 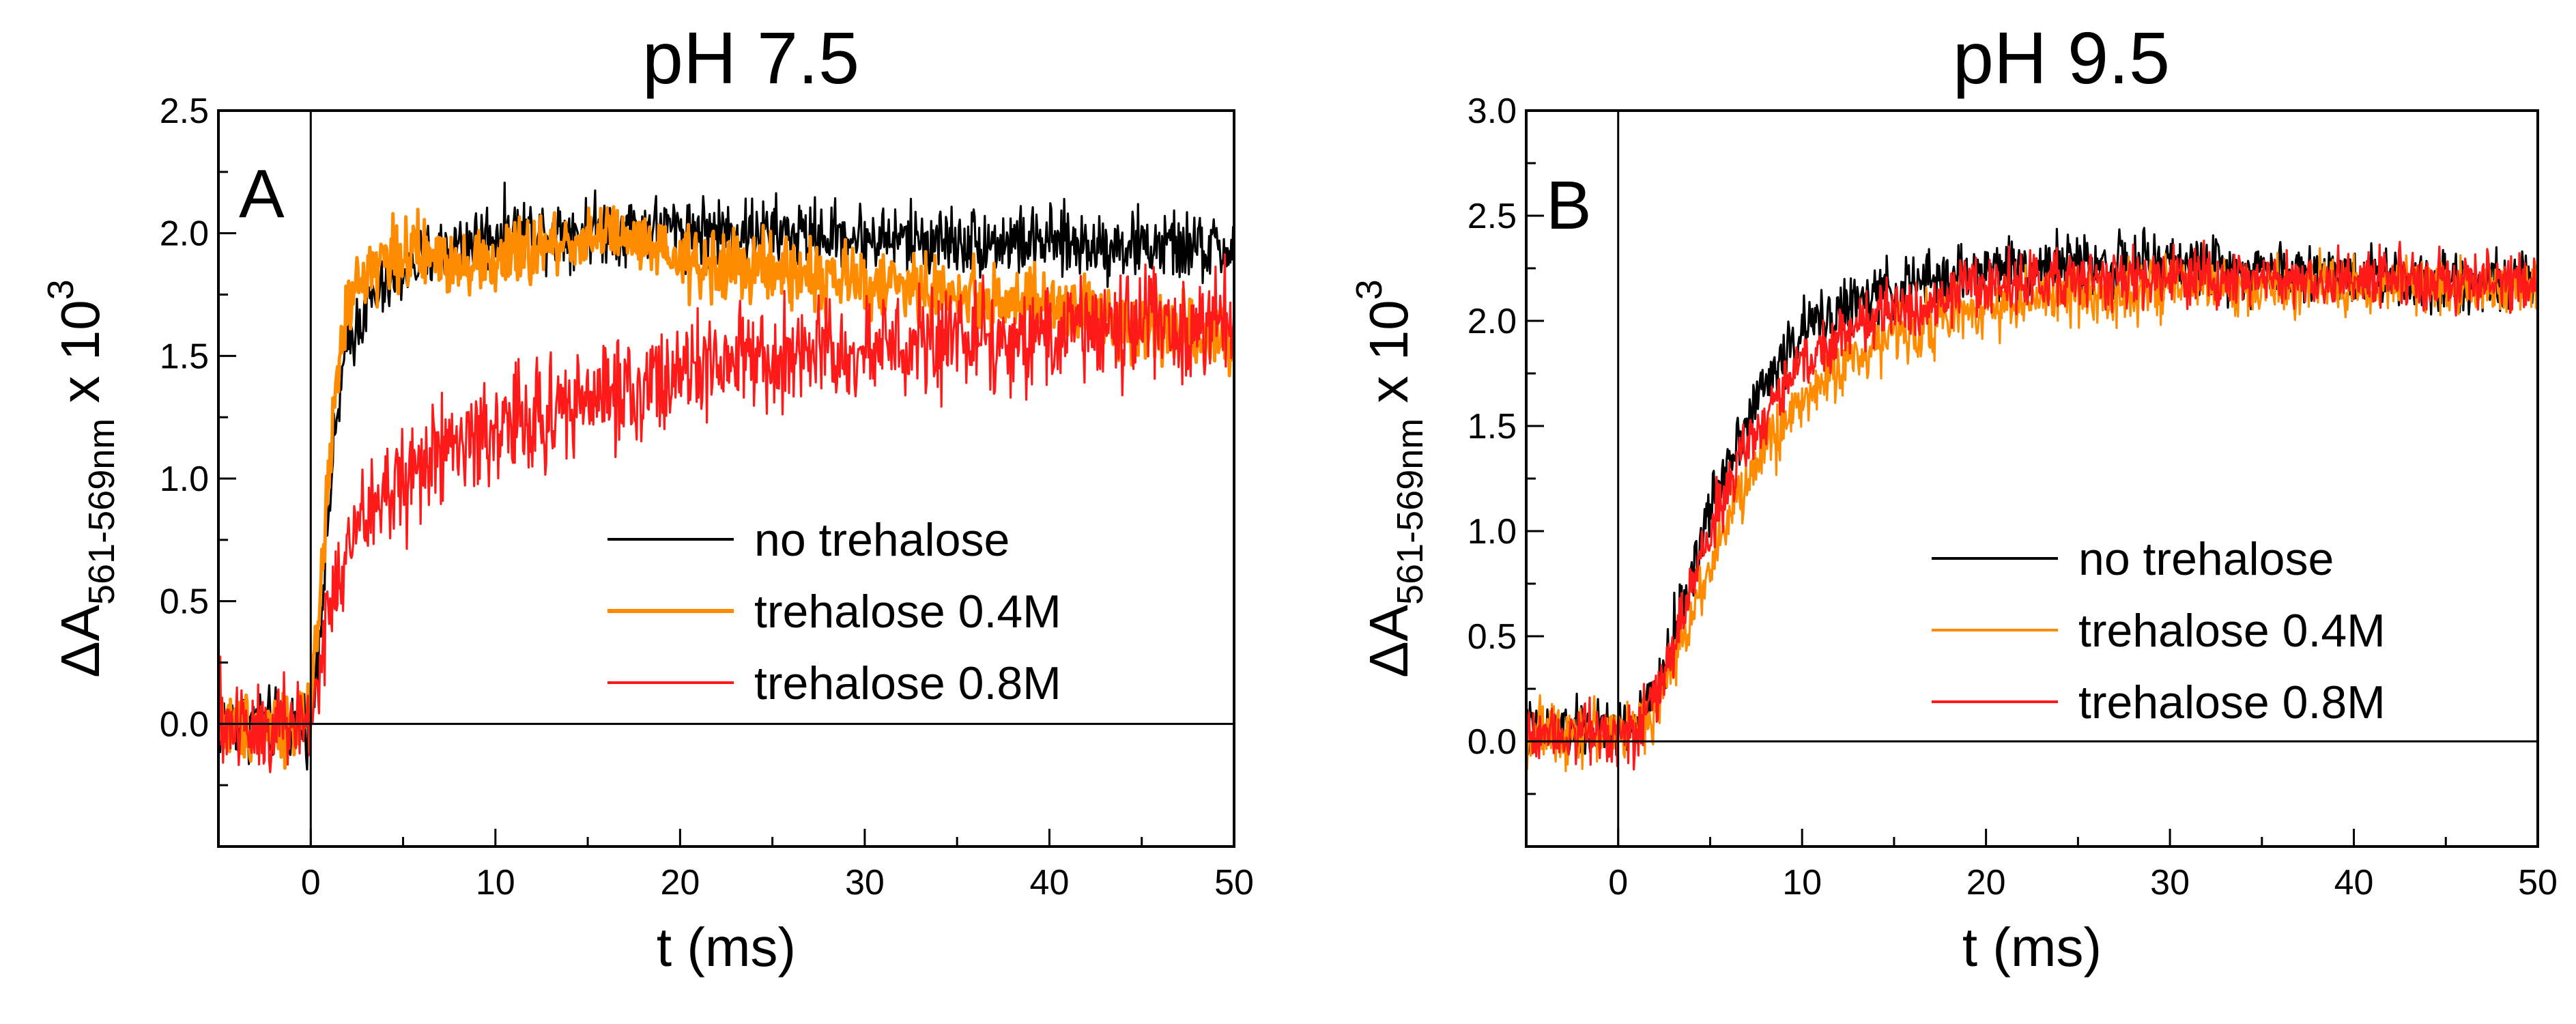 I want to click on panel-letter: B, so click(x=1569, y=205).